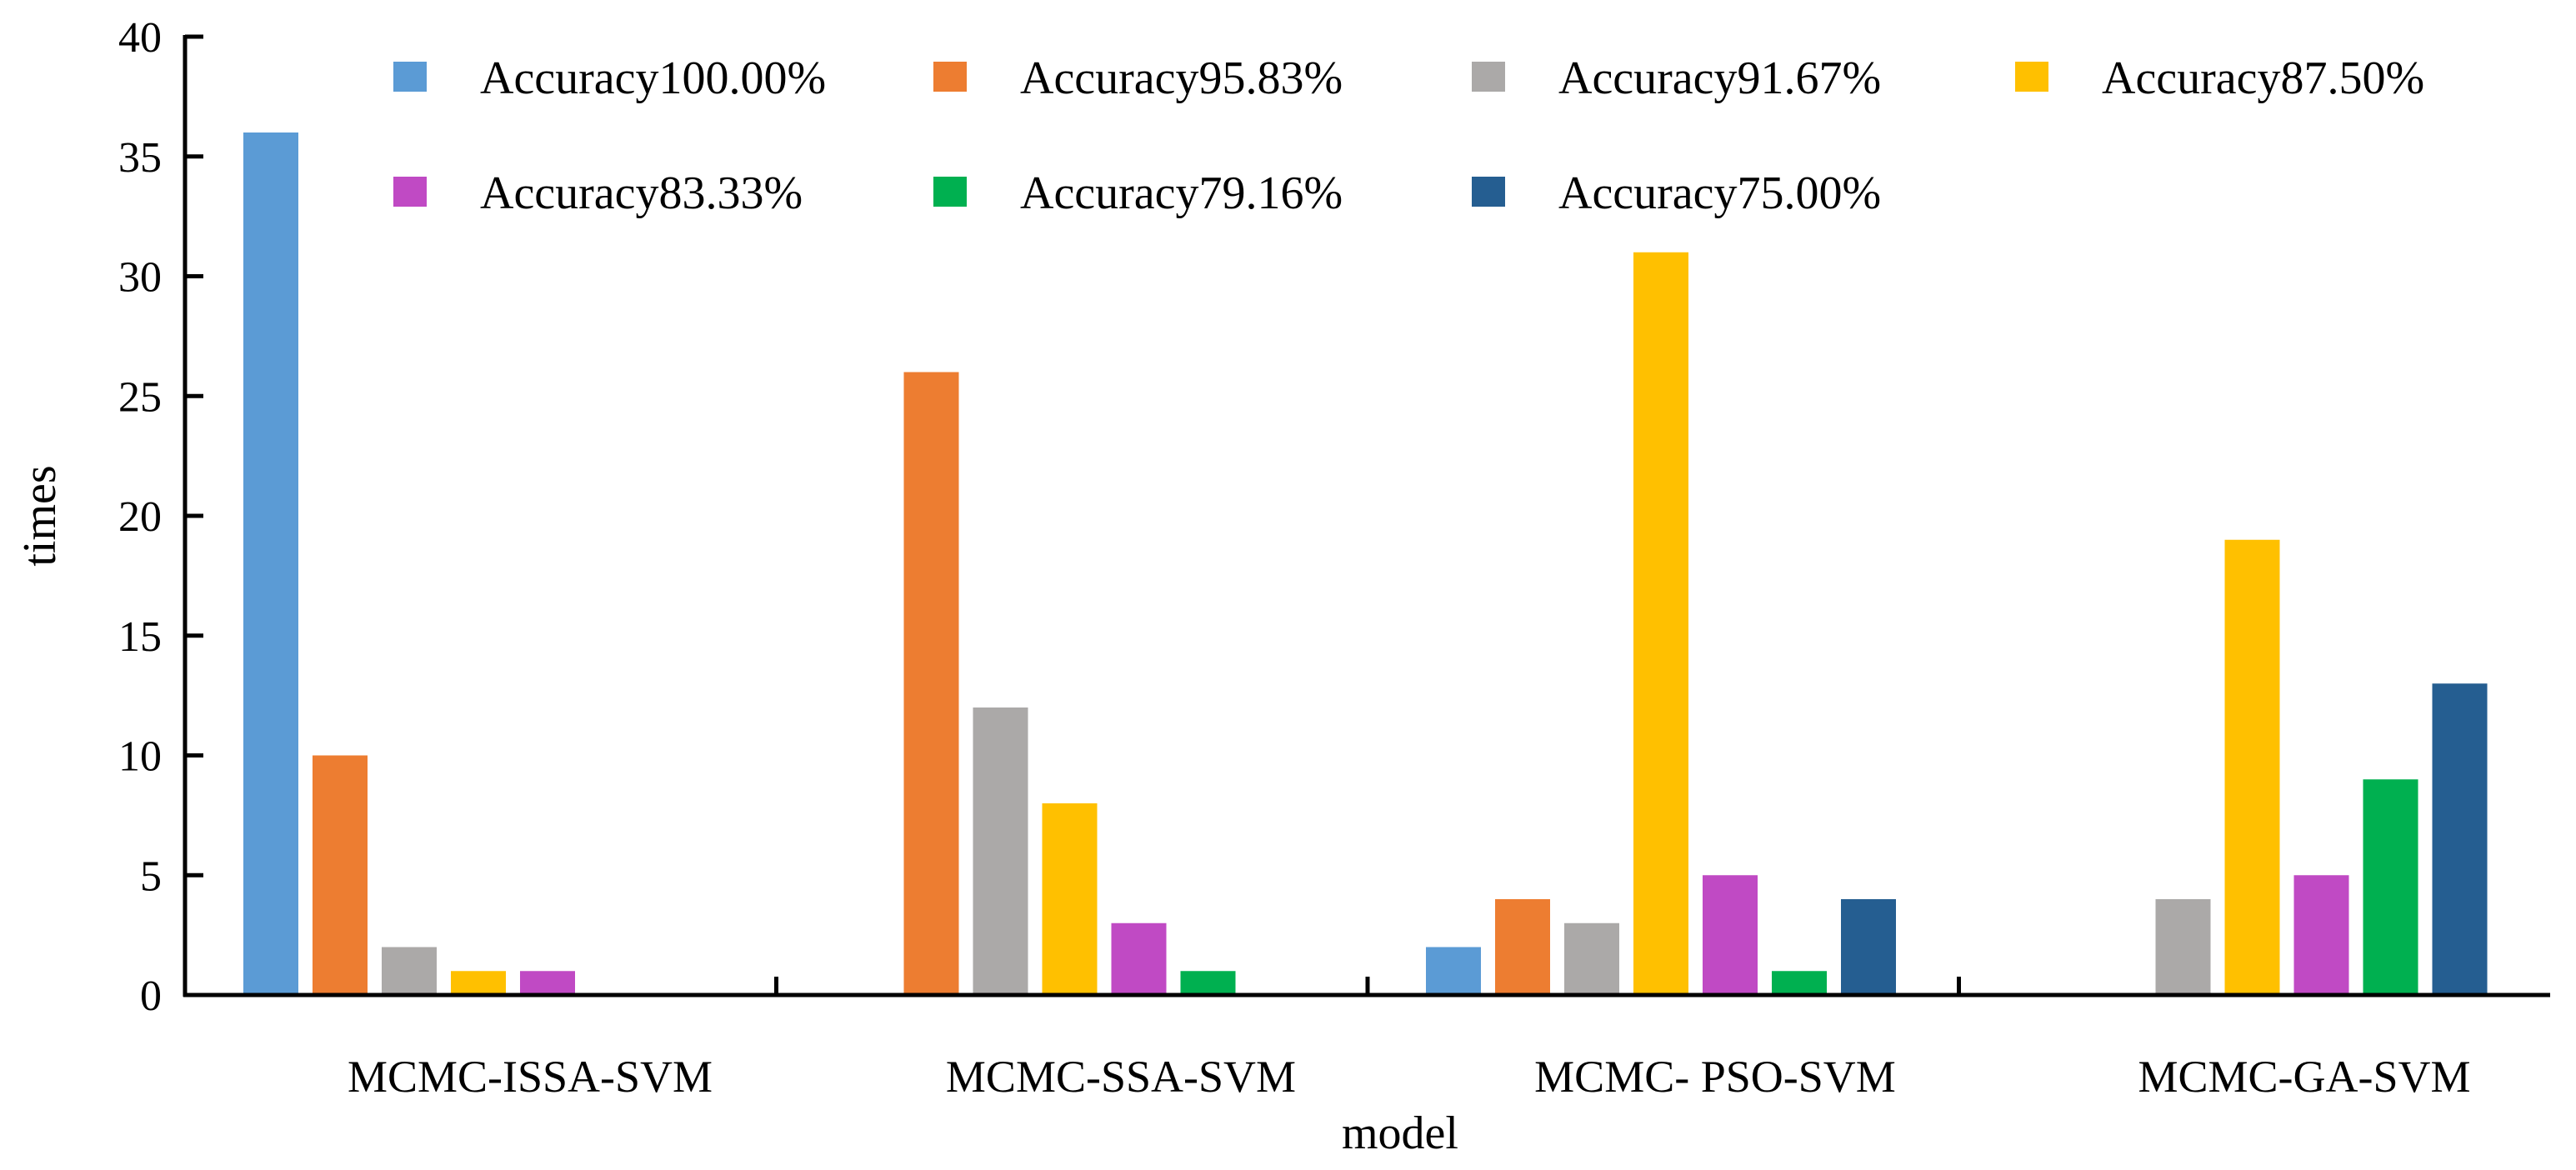  Describe the element at coordinates (653, 78) in the screenshot. I see `legend-label: Accuracy100.00%` at that location.